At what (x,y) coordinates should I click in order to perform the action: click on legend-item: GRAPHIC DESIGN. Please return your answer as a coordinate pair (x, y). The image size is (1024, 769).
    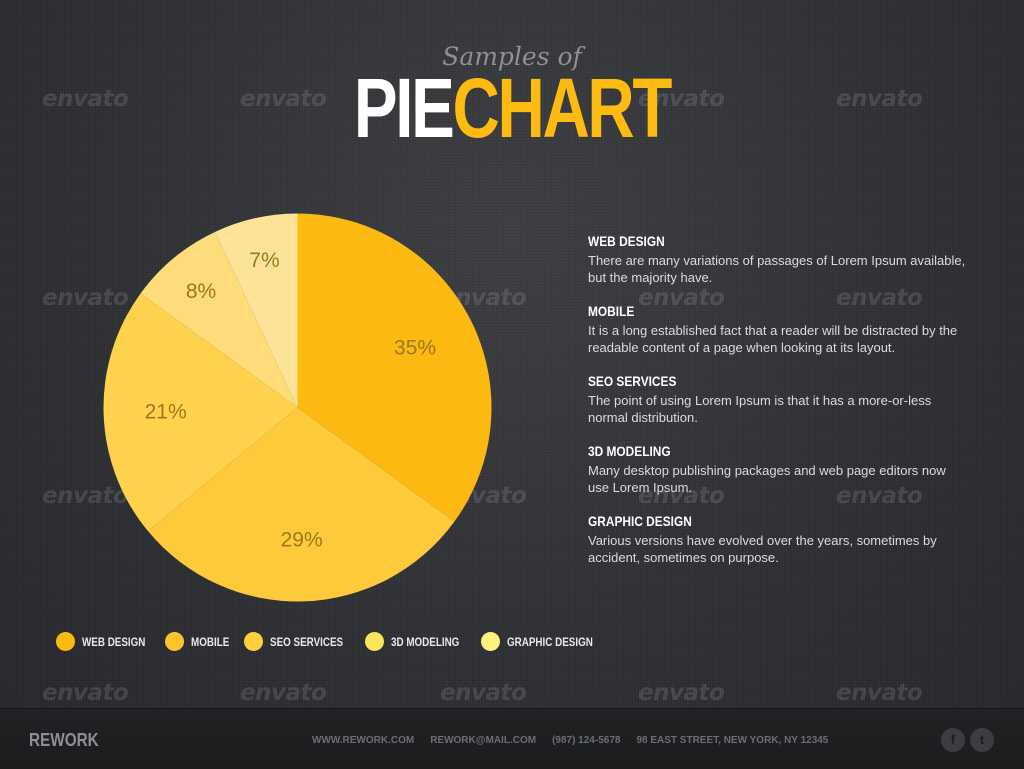
    Looking at the image, I should click on (541, 641).